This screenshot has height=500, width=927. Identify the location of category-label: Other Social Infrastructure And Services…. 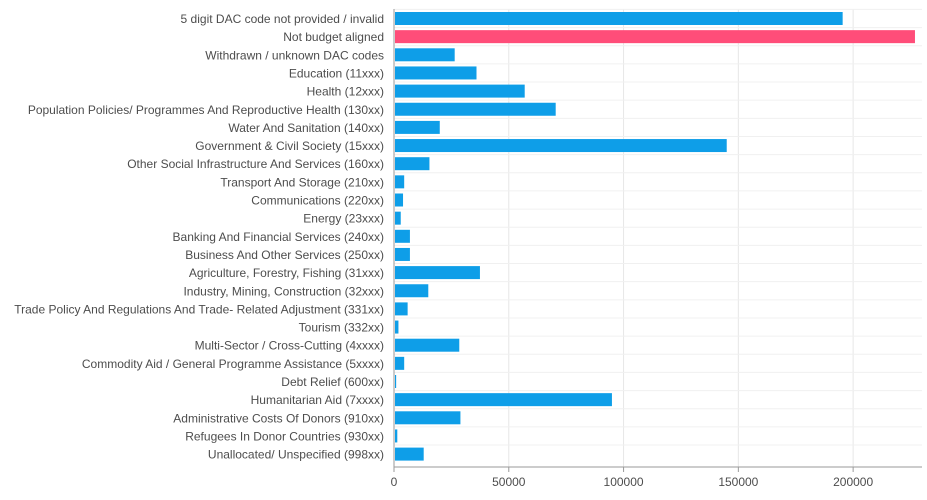
(255, 164).